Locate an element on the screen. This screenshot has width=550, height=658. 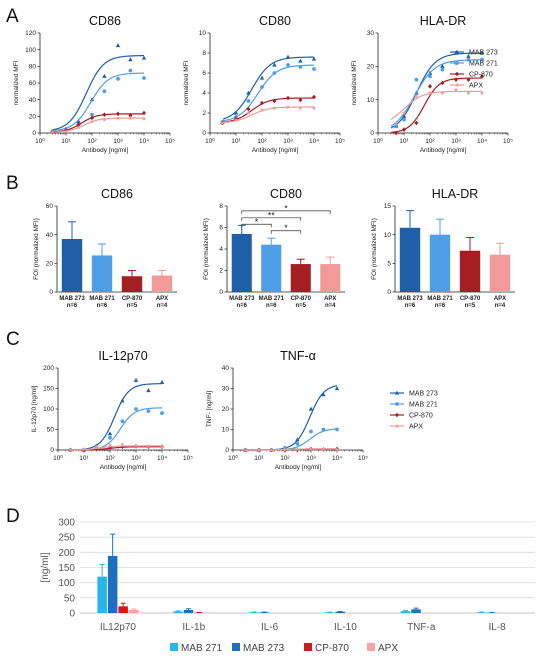
y-tick-label: 150 is located at coordinates (66, 568).